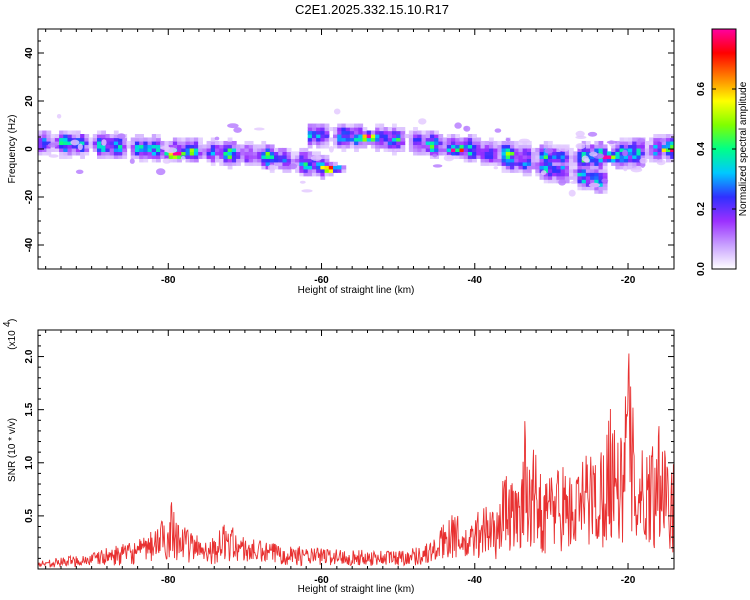  Describe the element at coordinates (628, 580) in the screenshot. I see `x-tick-label: -20` at that location.